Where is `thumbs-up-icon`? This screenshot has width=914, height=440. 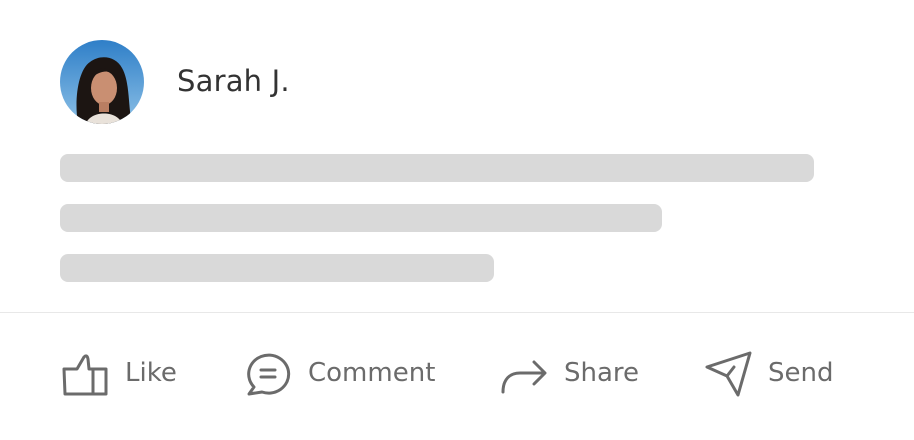
thumbs-up-icon is located at coordinates (85, 375).